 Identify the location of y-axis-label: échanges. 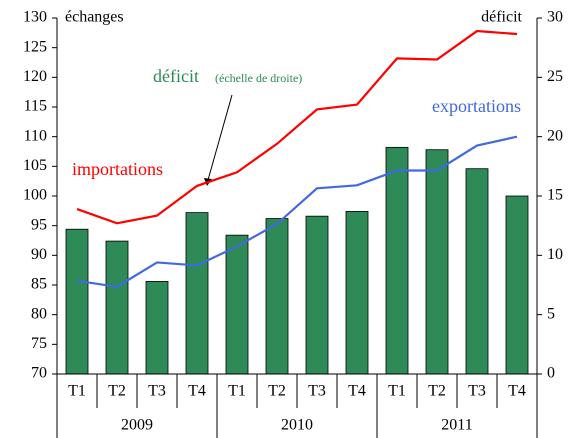
(94, 17).